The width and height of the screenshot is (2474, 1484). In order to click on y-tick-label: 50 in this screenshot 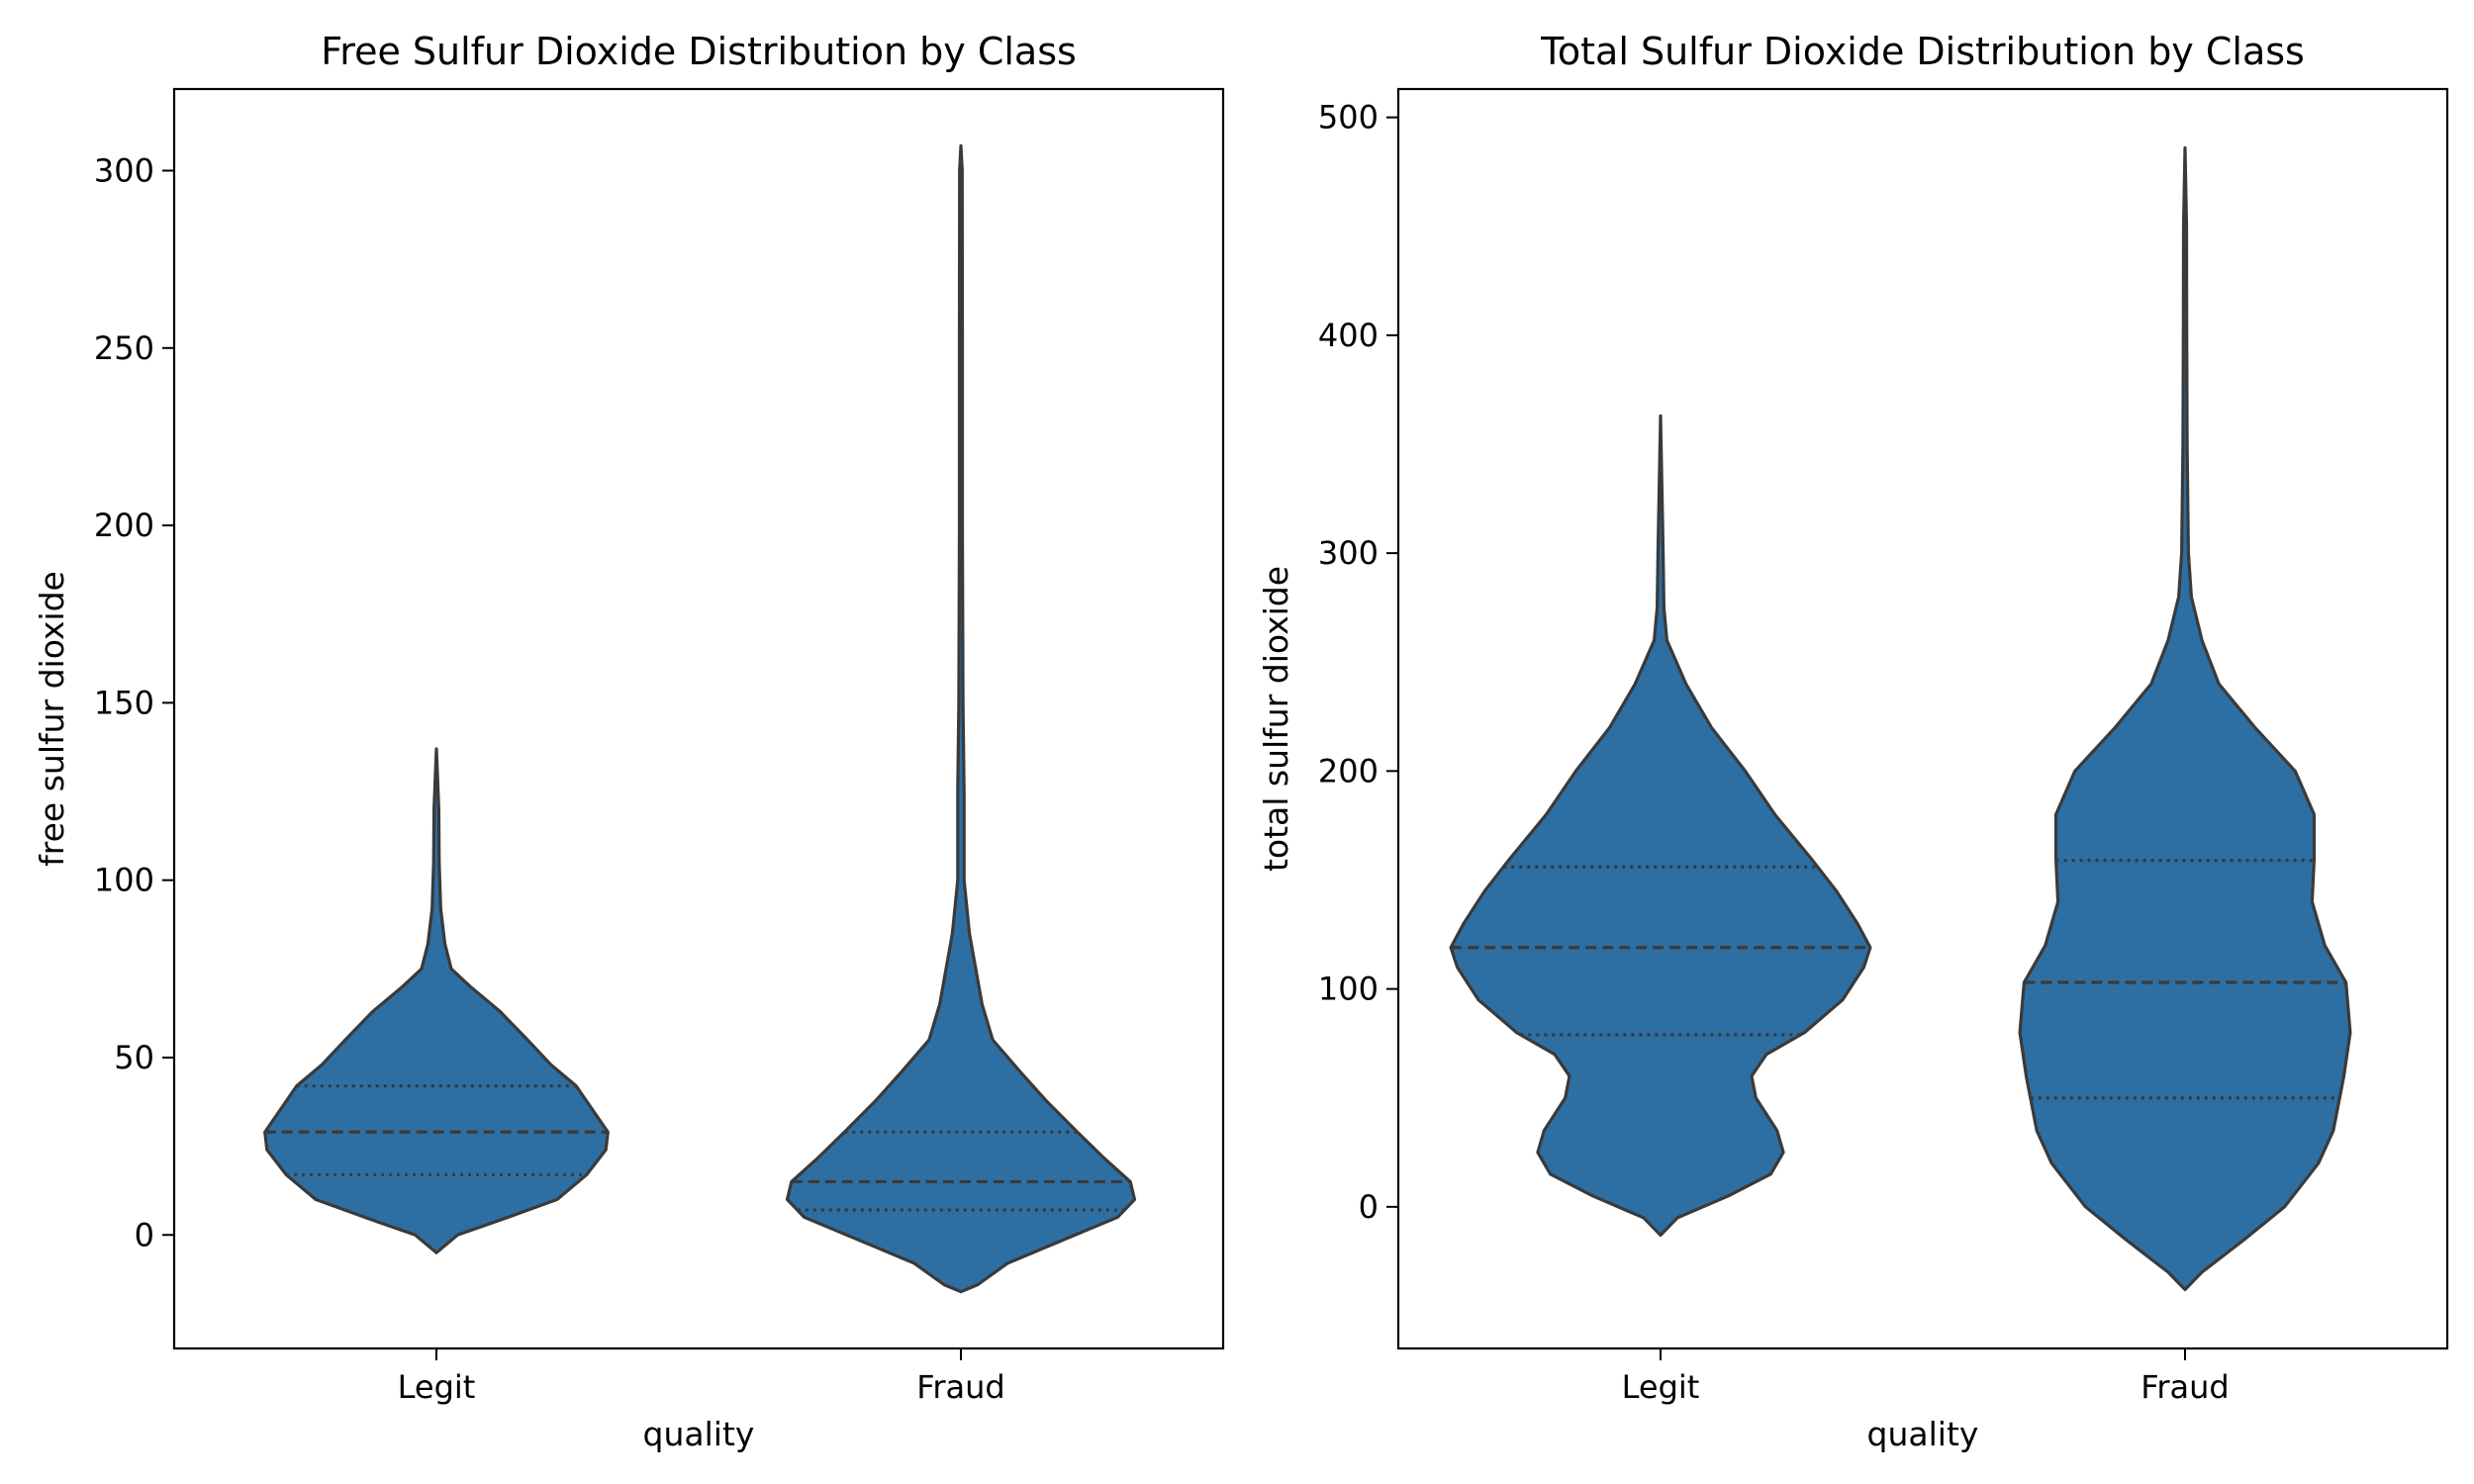, I will do `click(134, 1057)`.